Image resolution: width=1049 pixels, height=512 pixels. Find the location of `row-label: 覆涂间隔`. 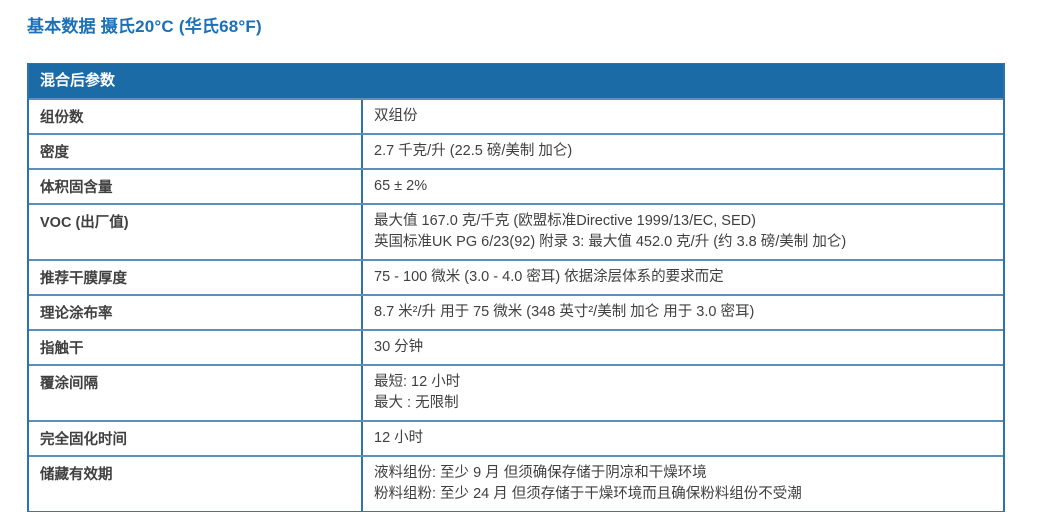

row-label: 覆涂间隔 is located at coordinates (196, 393).